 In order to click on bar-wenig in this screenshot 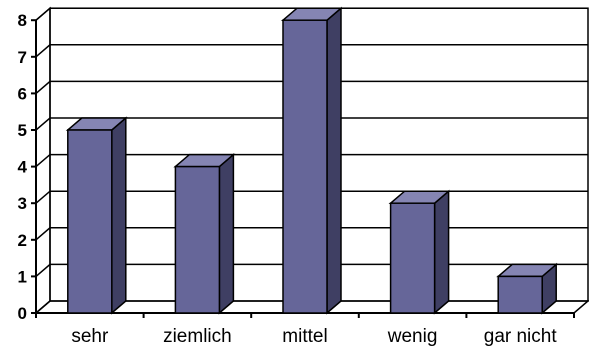, I will do `click(419, 252)`.